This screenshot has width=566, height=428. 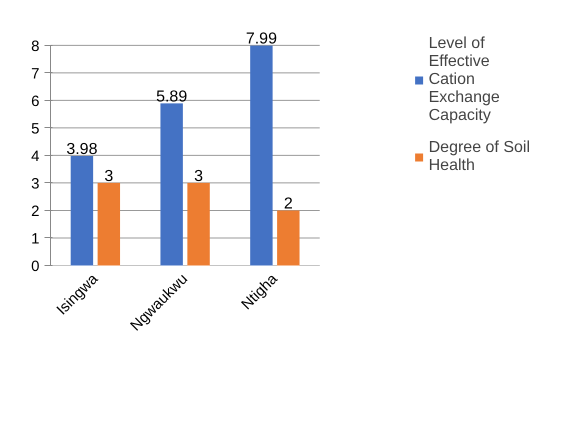 I want to click on data-label: 2, so click(x=288, y=203).